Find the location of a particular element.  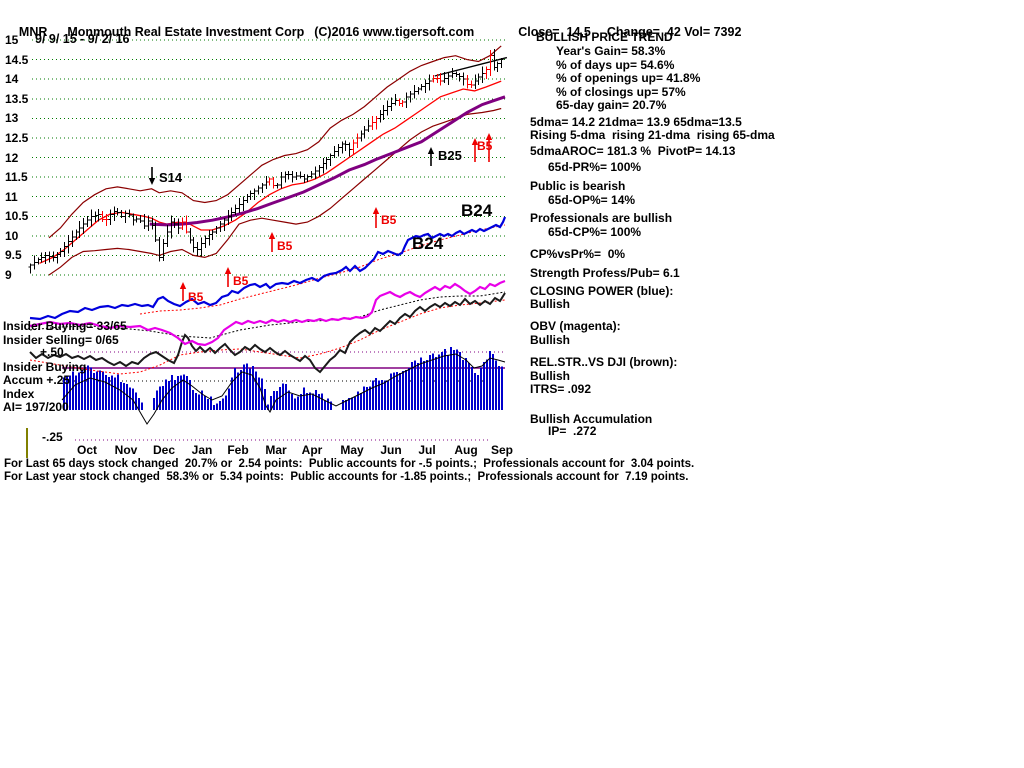

price-tick-label: 10.5 is located at coordinates (17, 216).